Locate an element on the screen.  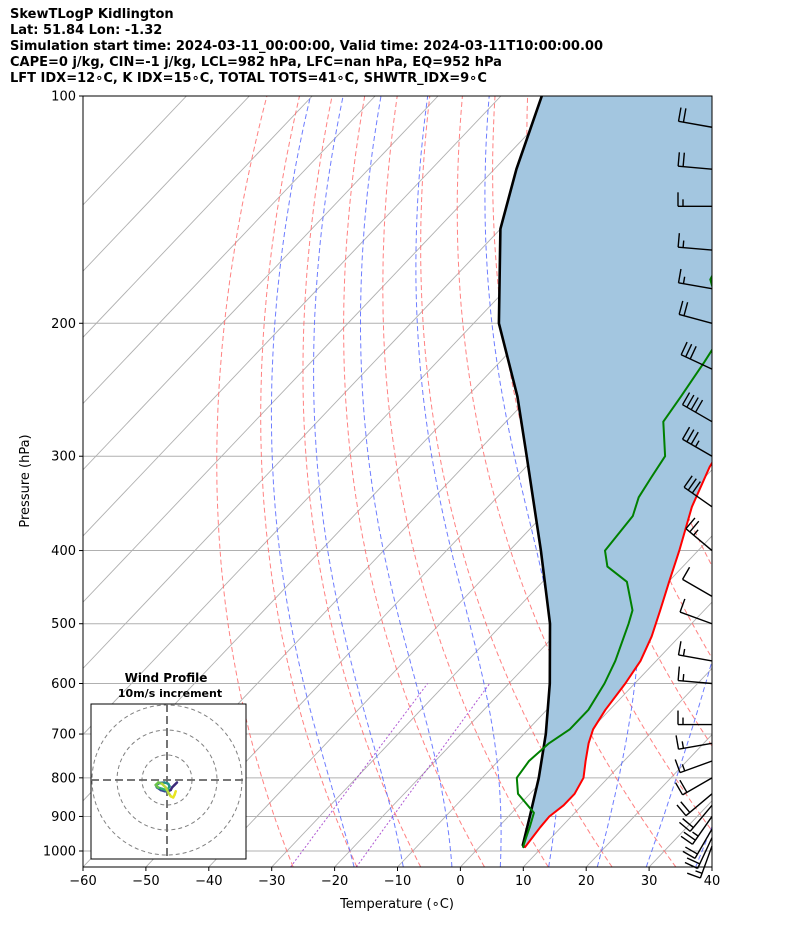
hodograph-segment is located at coordinates (175, 793).